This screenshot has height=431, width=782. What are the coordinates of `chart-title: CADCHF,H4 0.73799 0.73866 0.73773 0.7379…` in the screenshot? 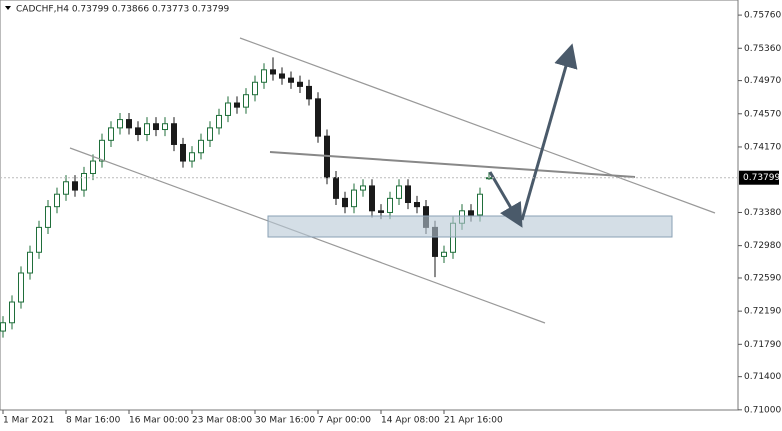 It's located at (123, 10).